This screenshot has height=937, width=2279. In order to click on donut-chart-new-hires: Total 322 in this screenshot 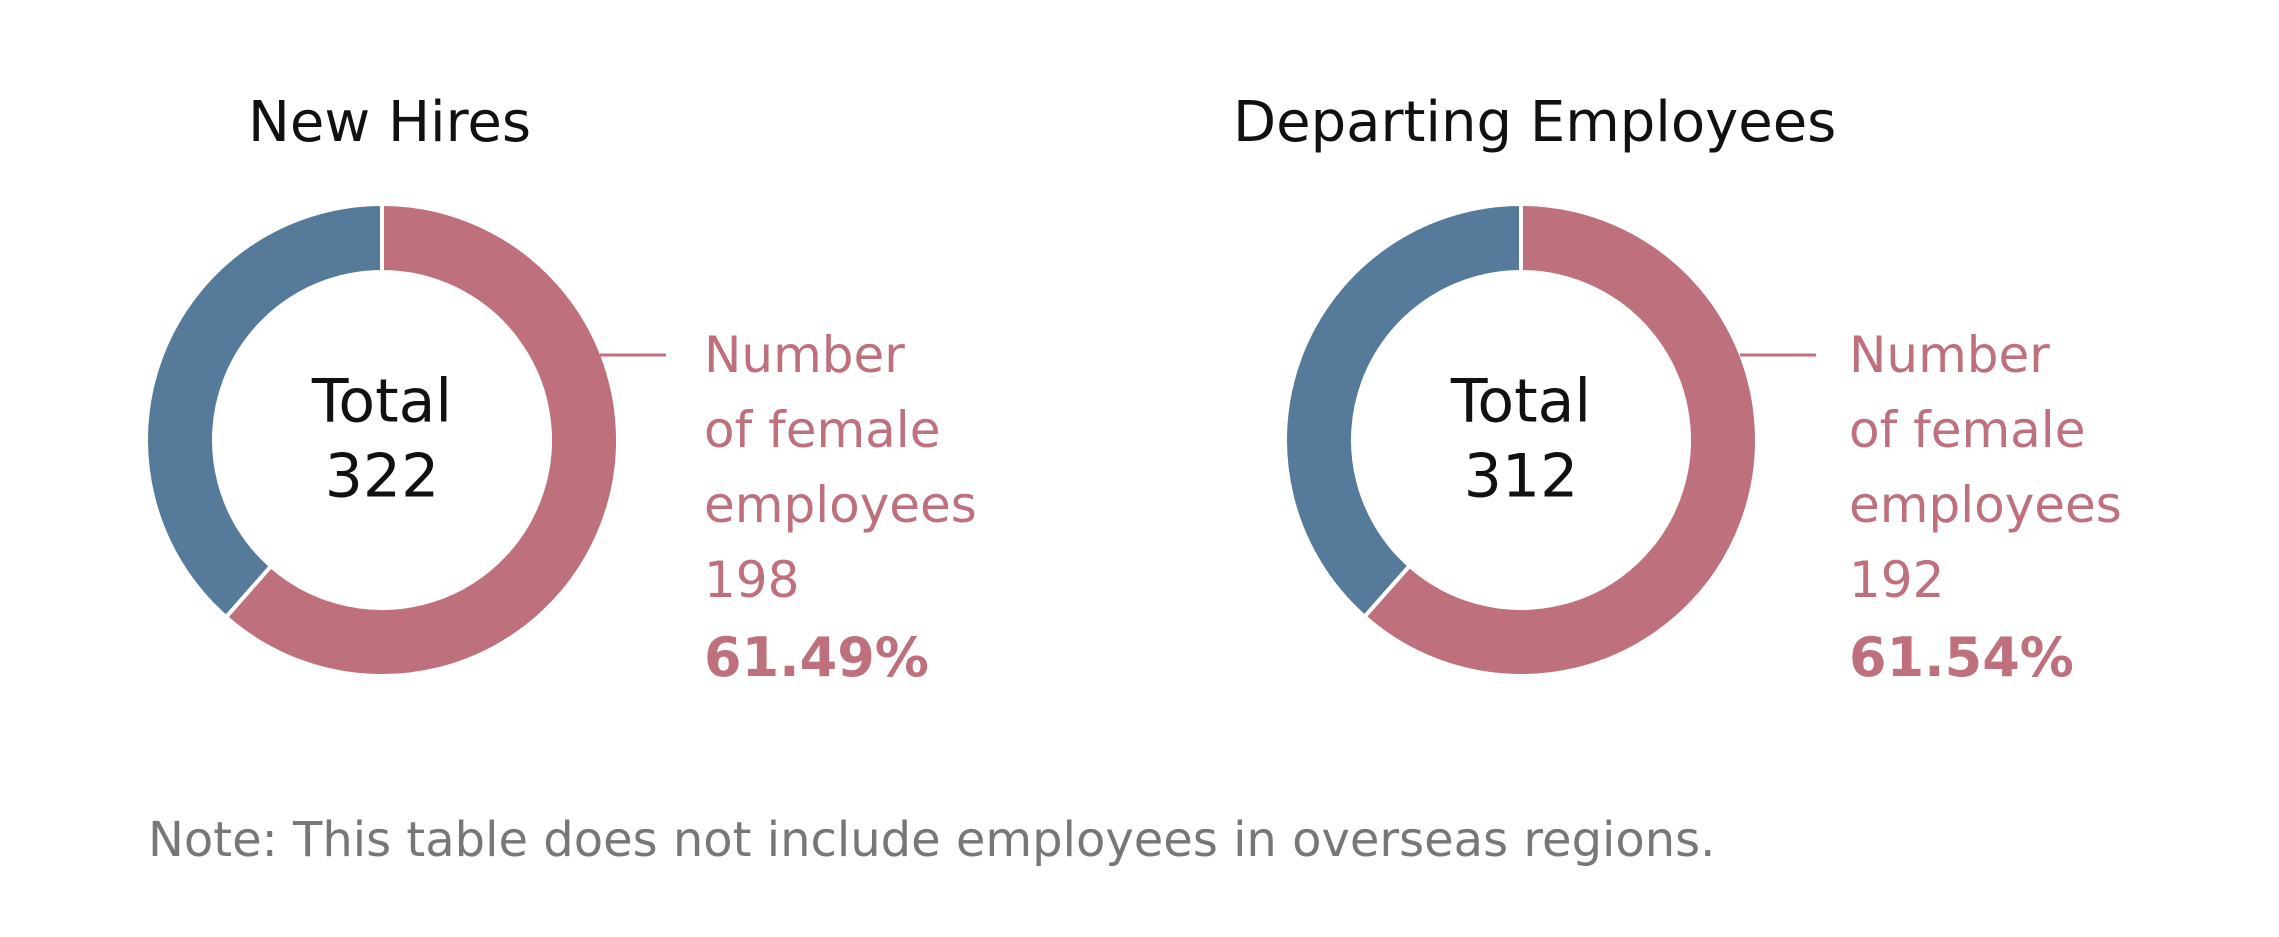, I will do `click(382, 440)`.